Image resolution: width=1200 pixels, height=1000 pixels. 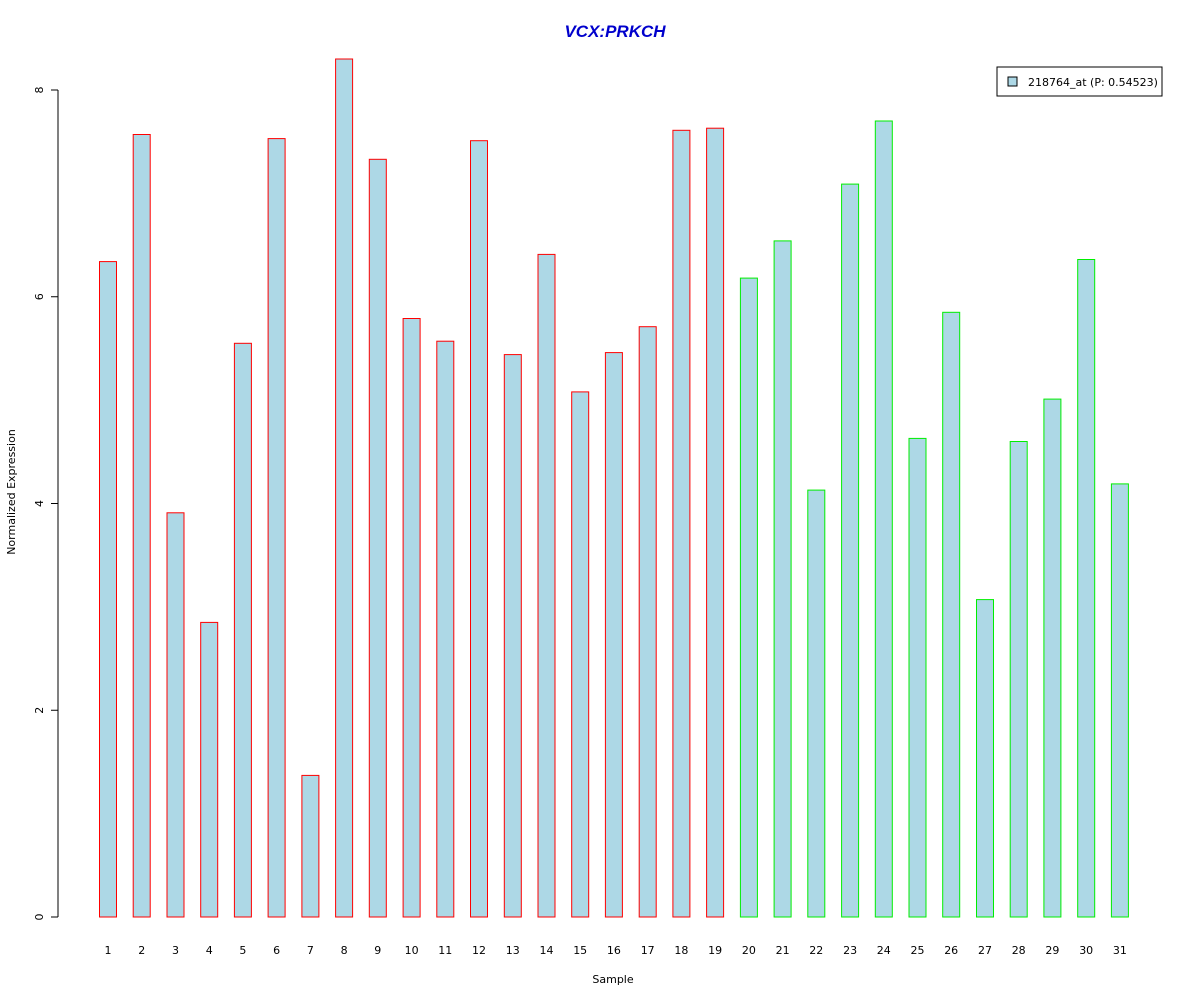 I want to click on legend-swatch, so click(x=1012, y=81).